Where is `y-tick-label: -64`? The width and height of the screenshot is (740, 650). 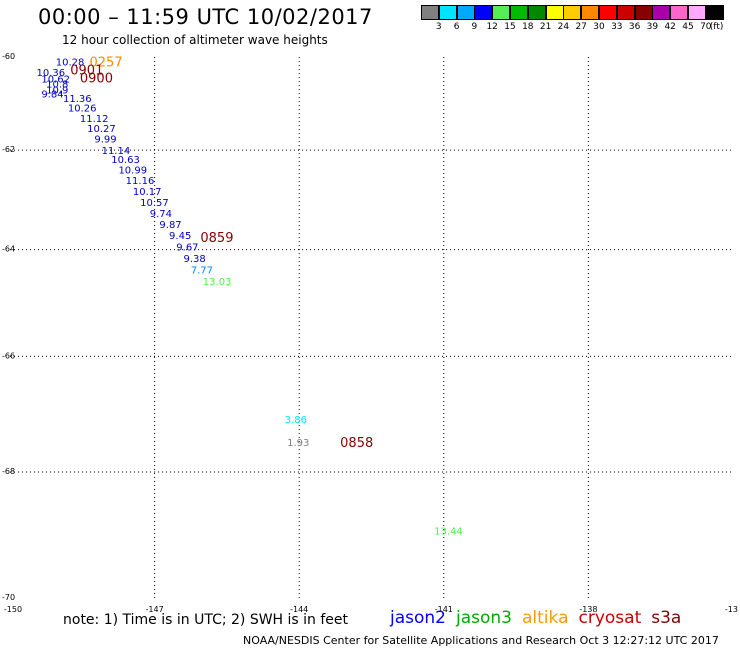
y-tick-label: -64 is located at coordinates (8, 249).